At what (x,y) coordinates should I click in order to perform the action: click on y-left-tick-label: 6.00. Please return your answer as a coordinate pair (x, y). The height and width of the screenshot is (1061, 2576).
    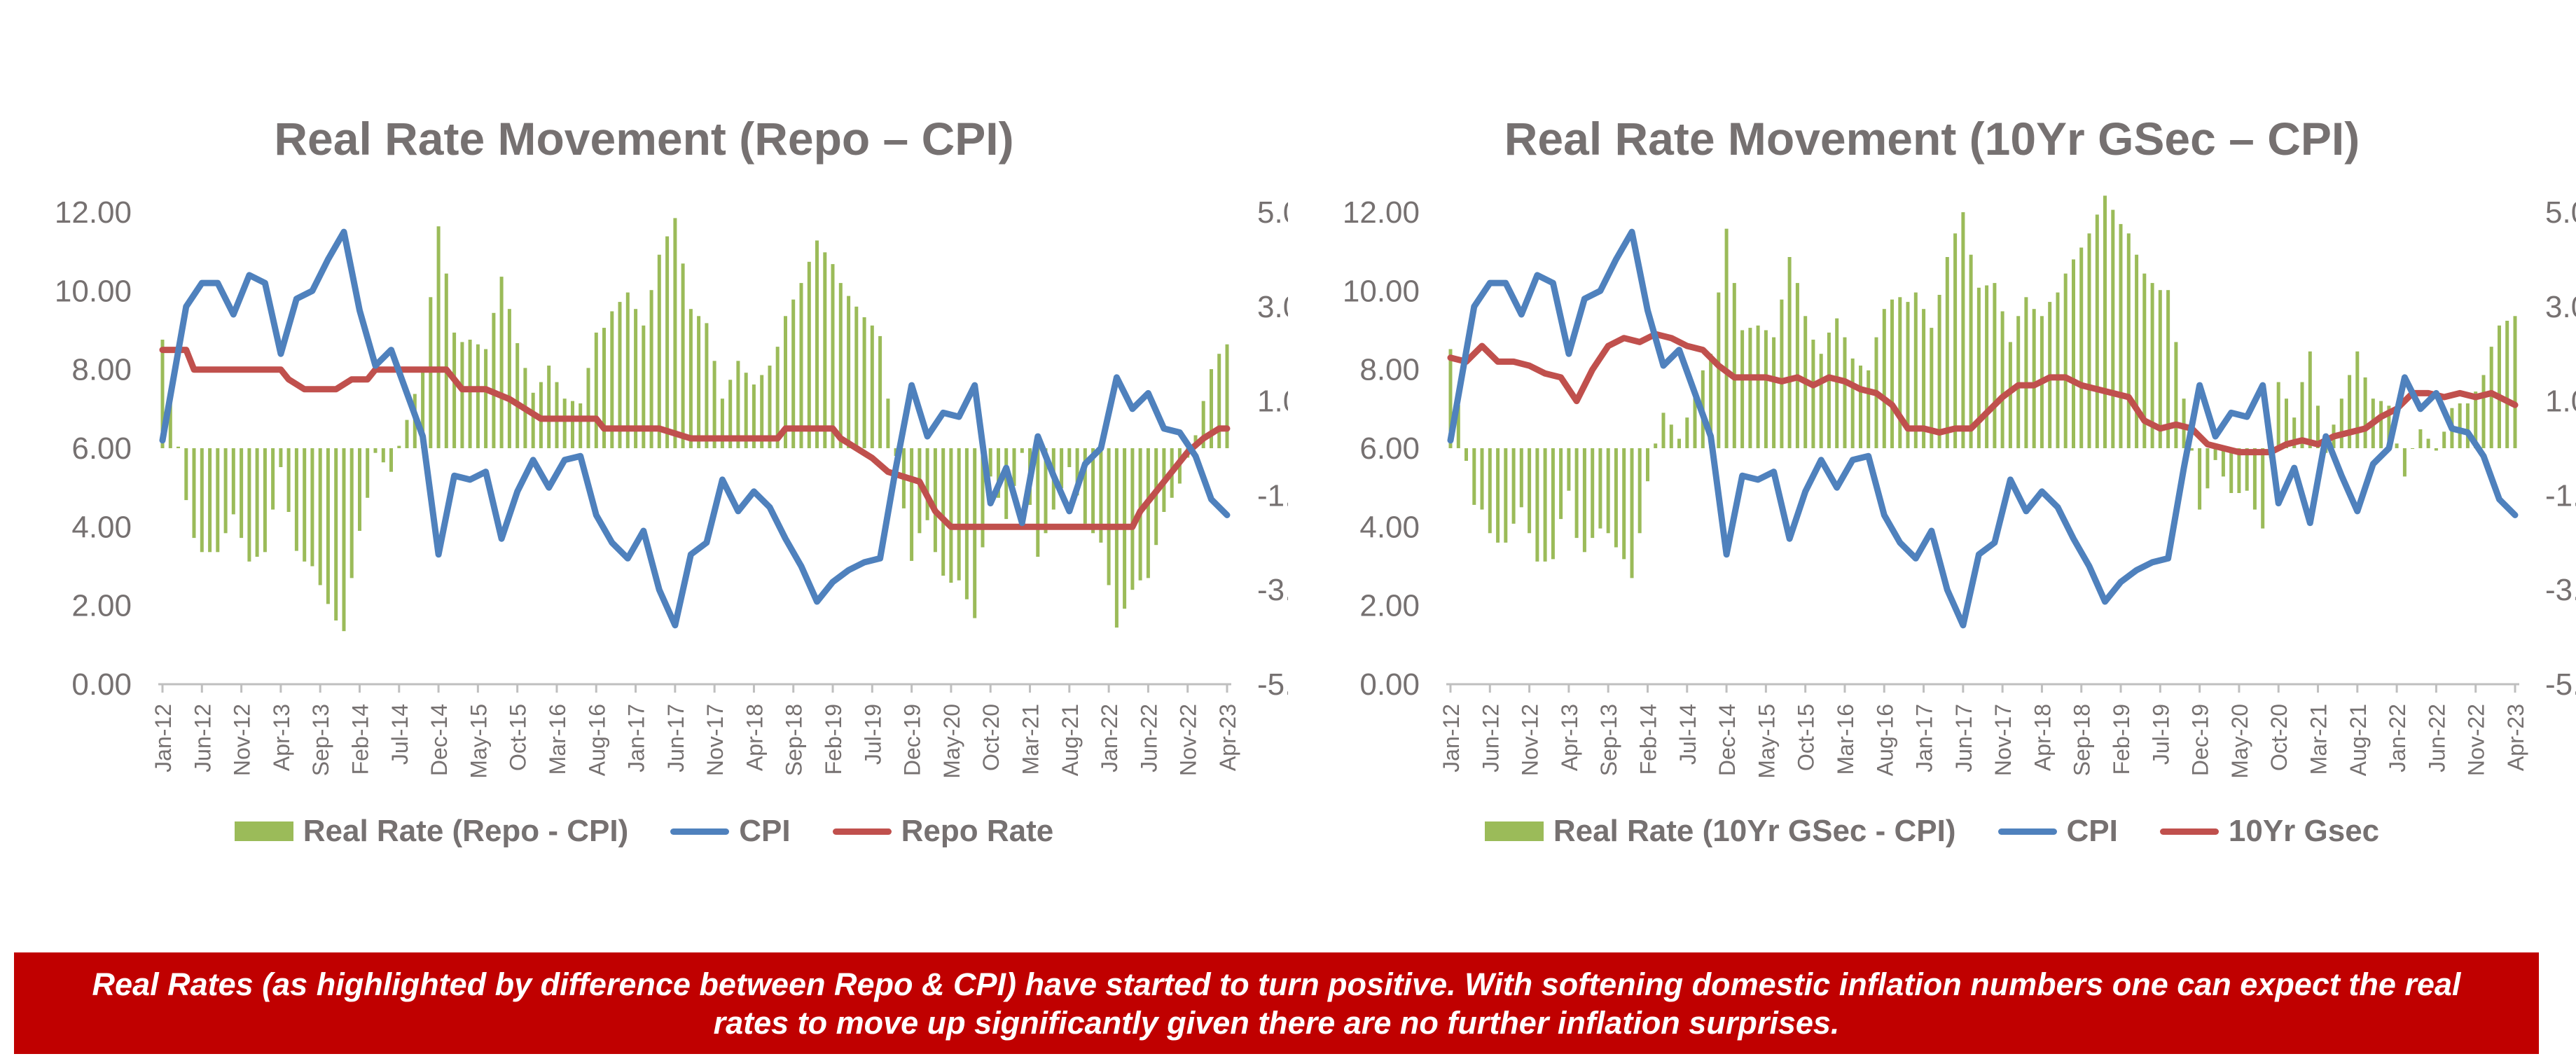
    Looking at the image, I should click on (101, 448).